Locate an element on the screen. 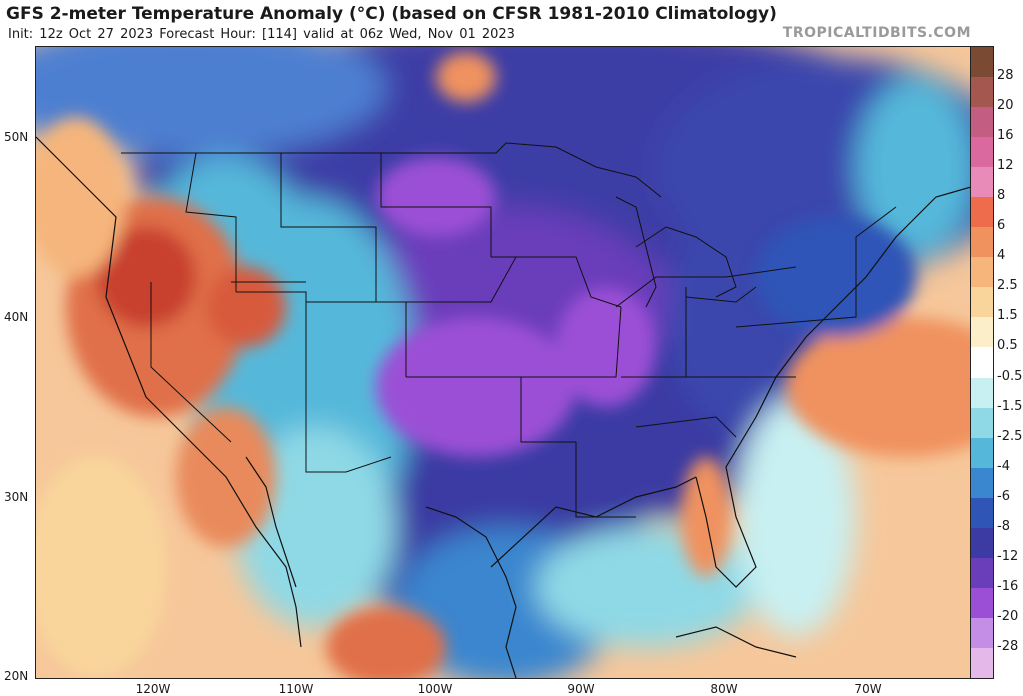  colorbar-label: 20 is located at coordinates (1005, 106).